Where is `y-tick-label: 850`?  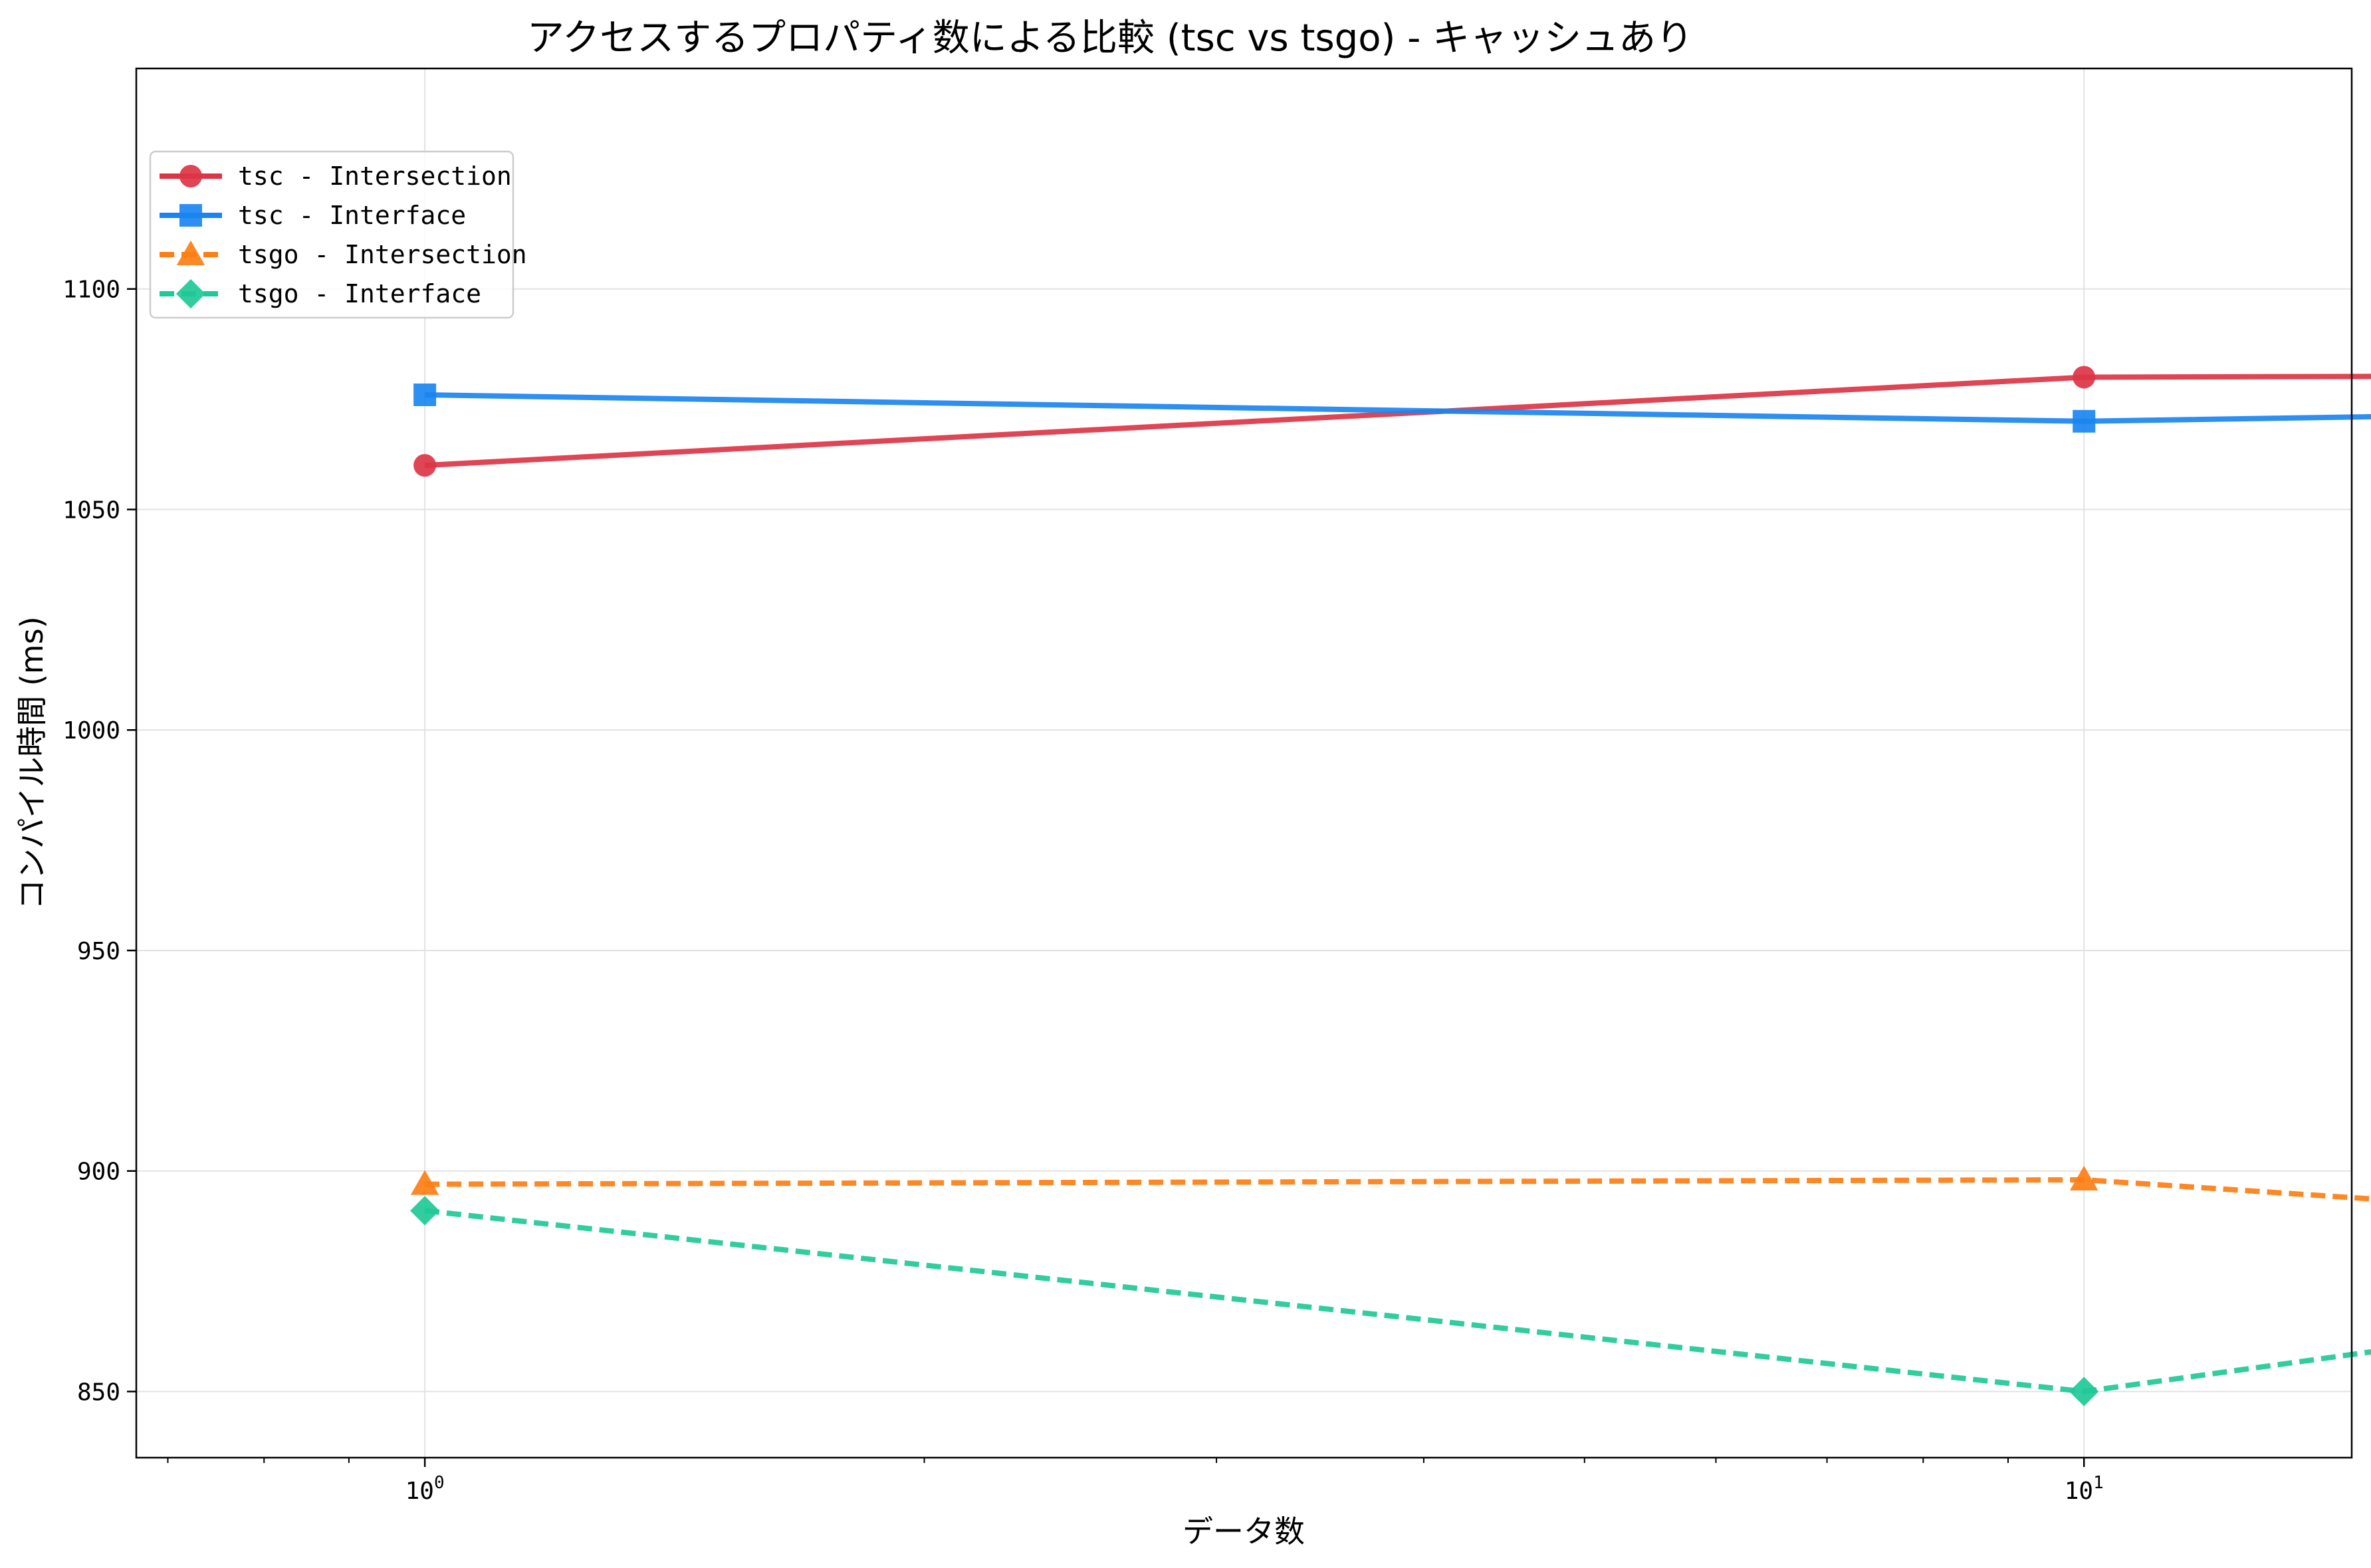
y-tick-label: 850 is located at coordinates (98, 1392).